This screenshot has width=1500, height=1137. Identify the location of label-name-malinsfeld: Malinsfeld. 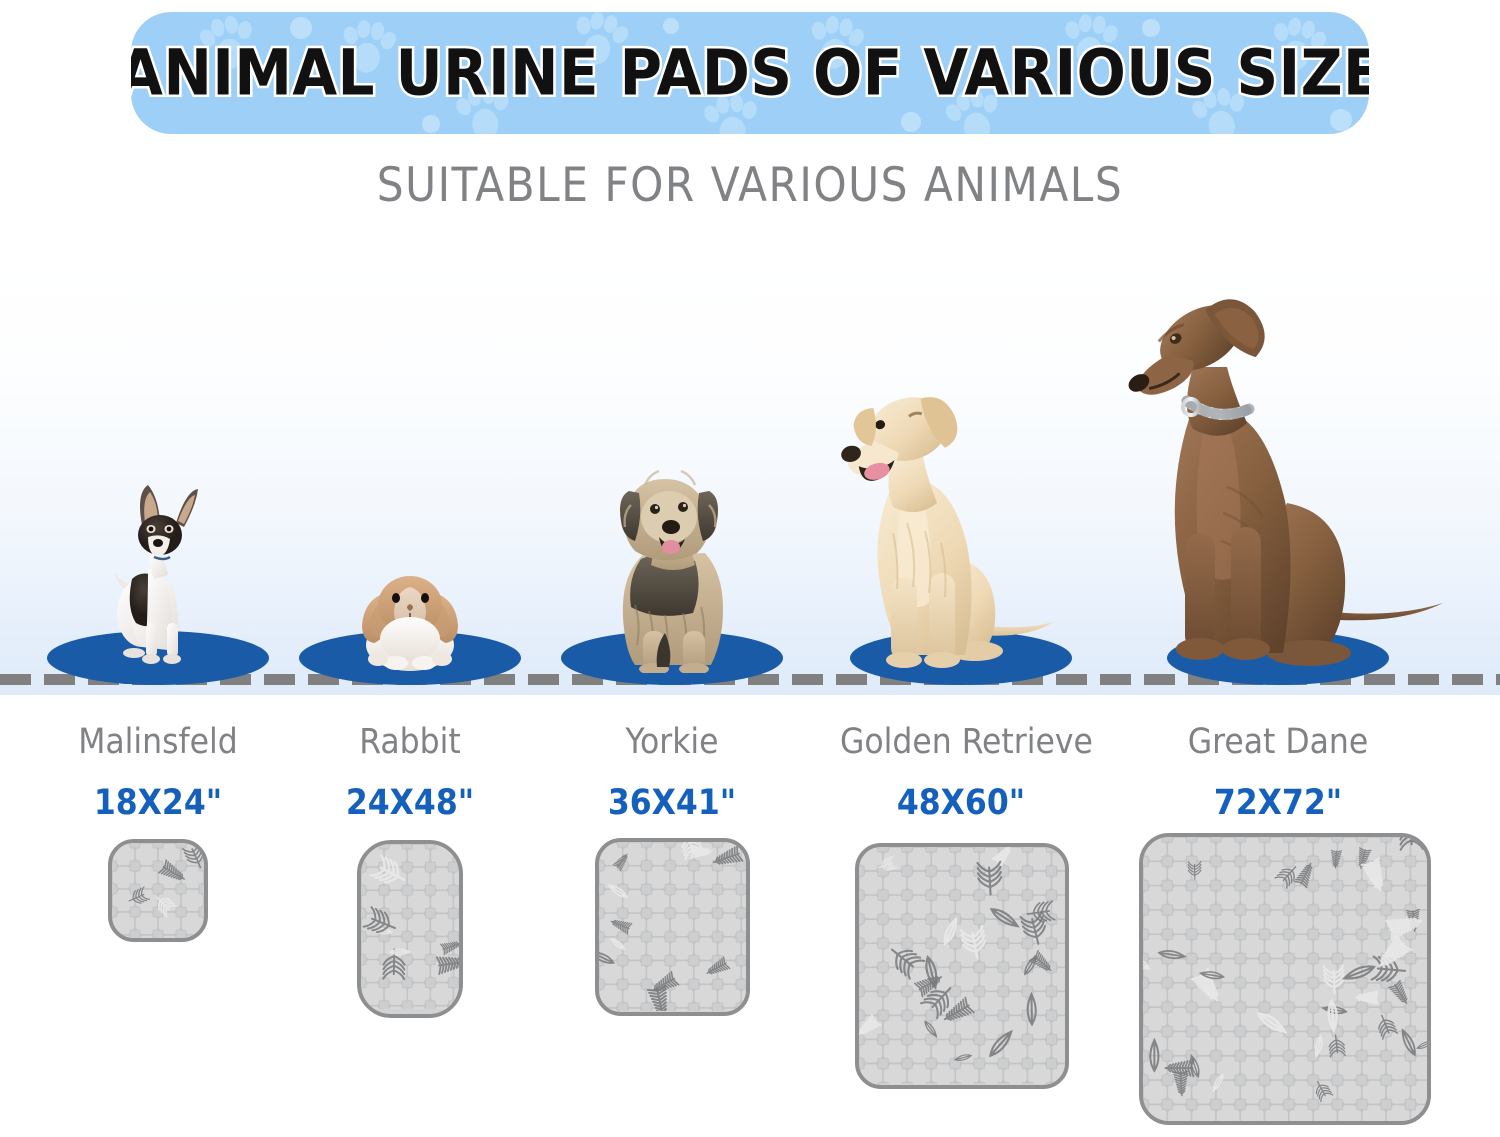
(158, 742).